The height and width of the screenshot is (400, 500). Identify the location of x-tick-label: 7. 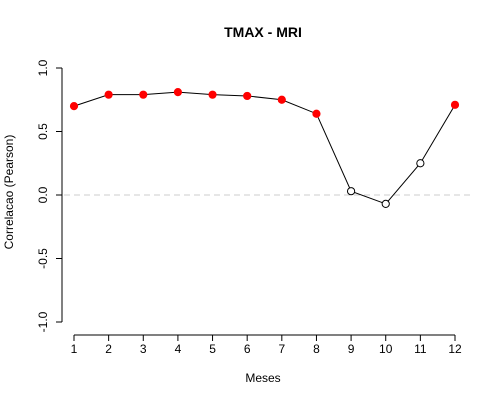
(281, 349).